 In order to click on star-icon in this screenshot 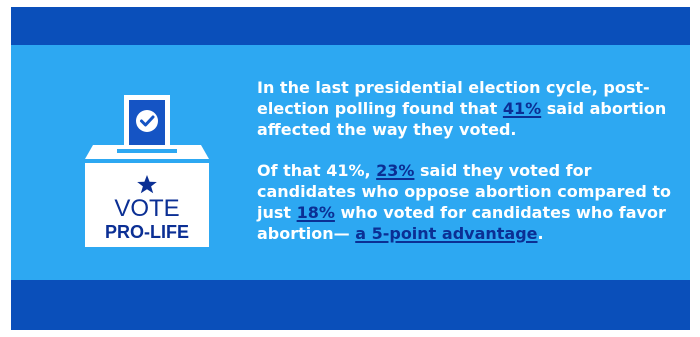, I will do `click(147, 184)`.